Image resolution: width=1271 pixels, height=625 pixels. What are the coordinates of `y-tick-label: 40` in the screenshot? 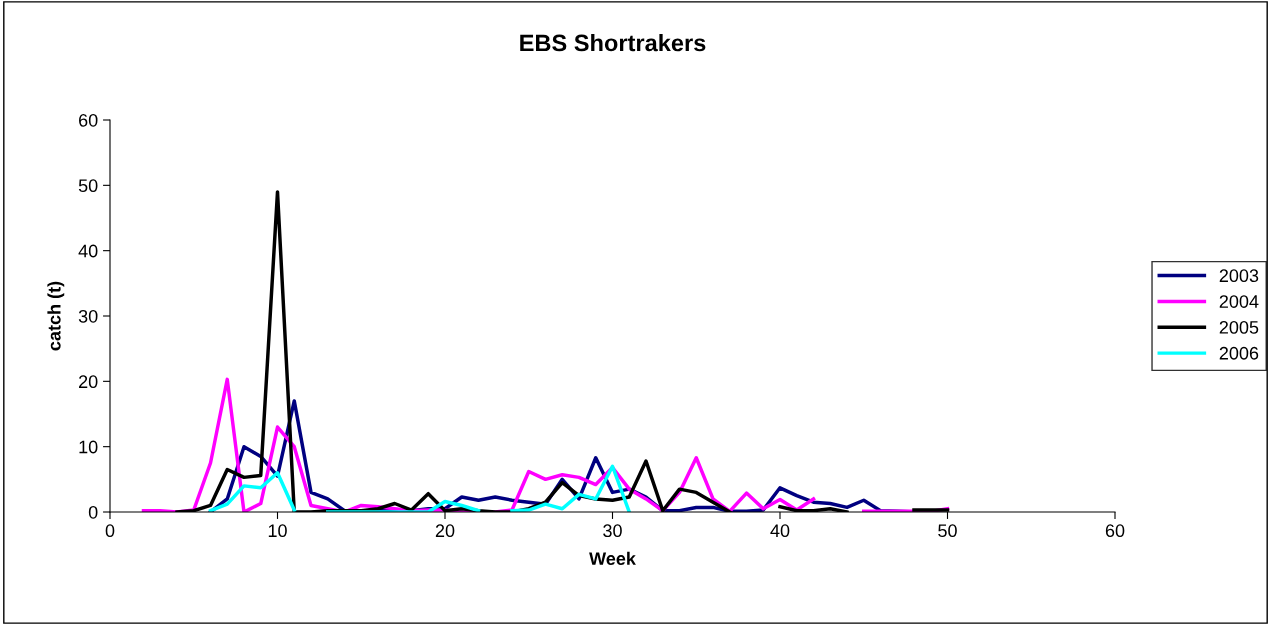 It's located at (88, 251).